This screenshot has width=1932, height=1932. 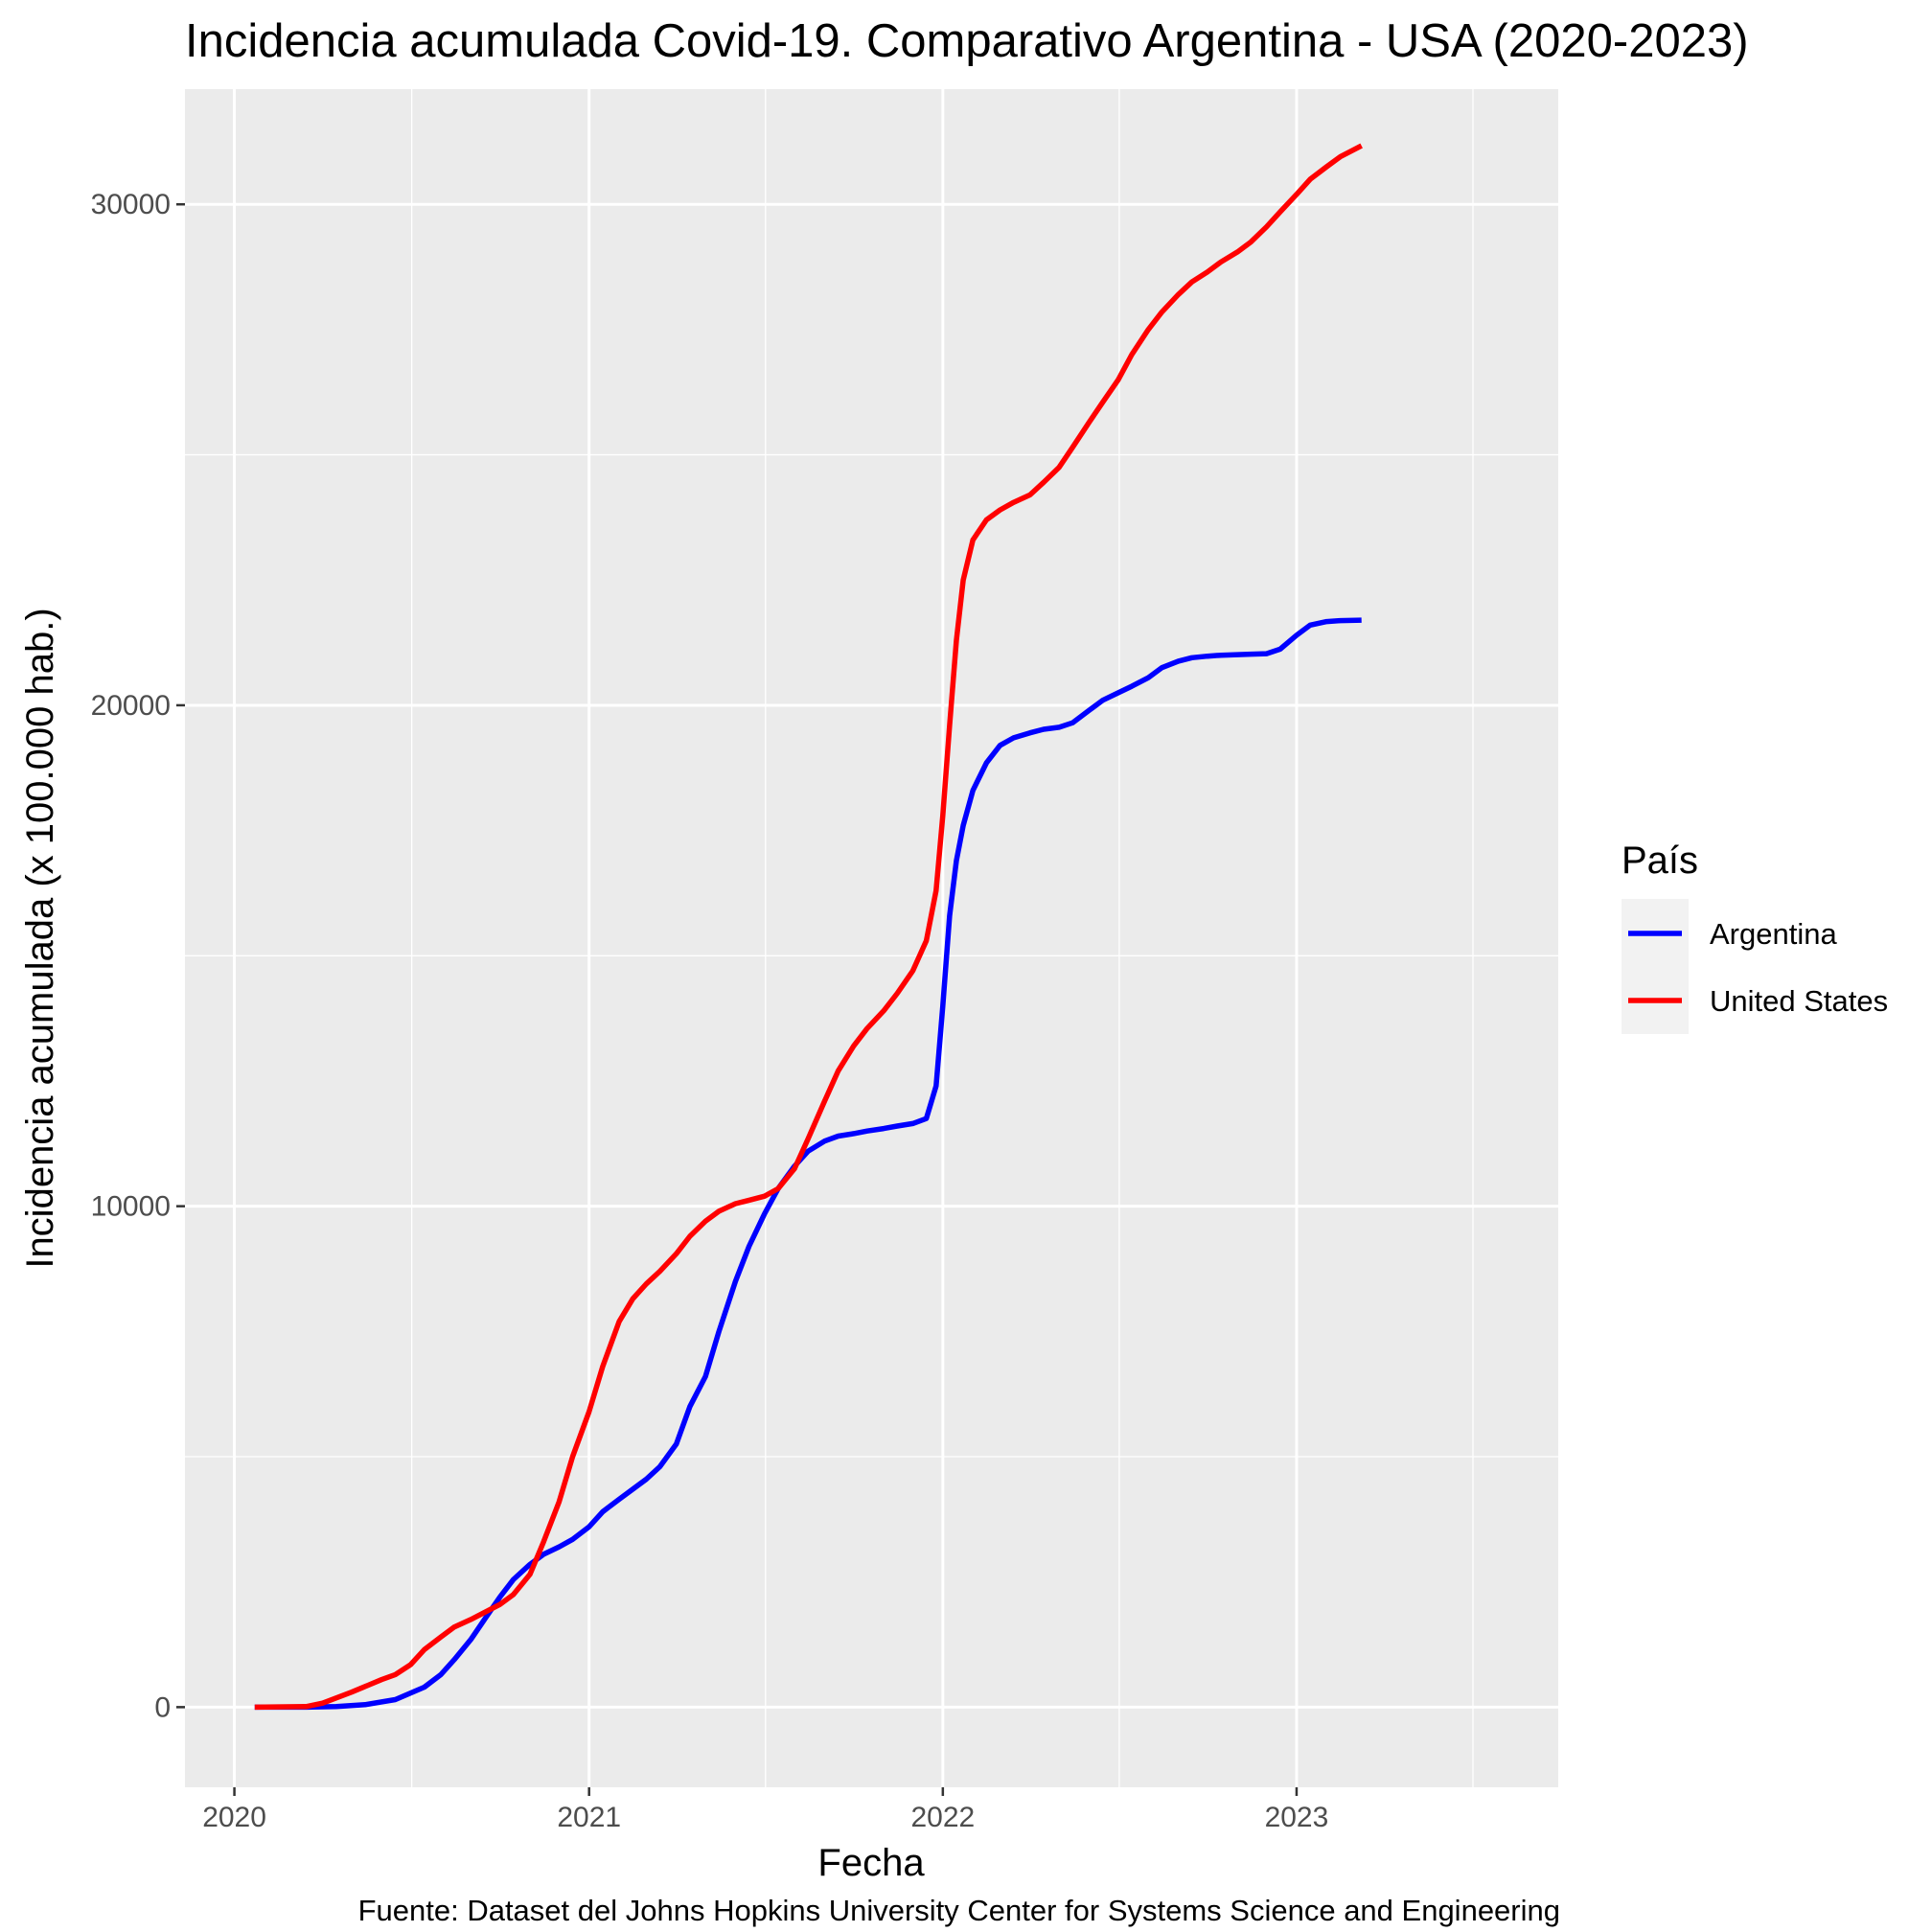 I want to click on legend-key-background, so click(x=1655, y=966).